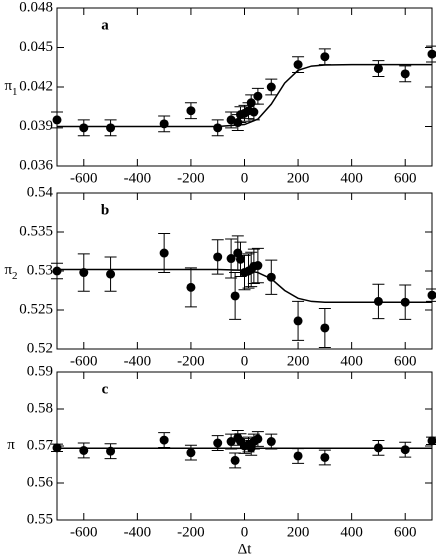 This screenshot has width=436, height=559. I want to click on y-tick-label: 0.045, so click(36, 47).